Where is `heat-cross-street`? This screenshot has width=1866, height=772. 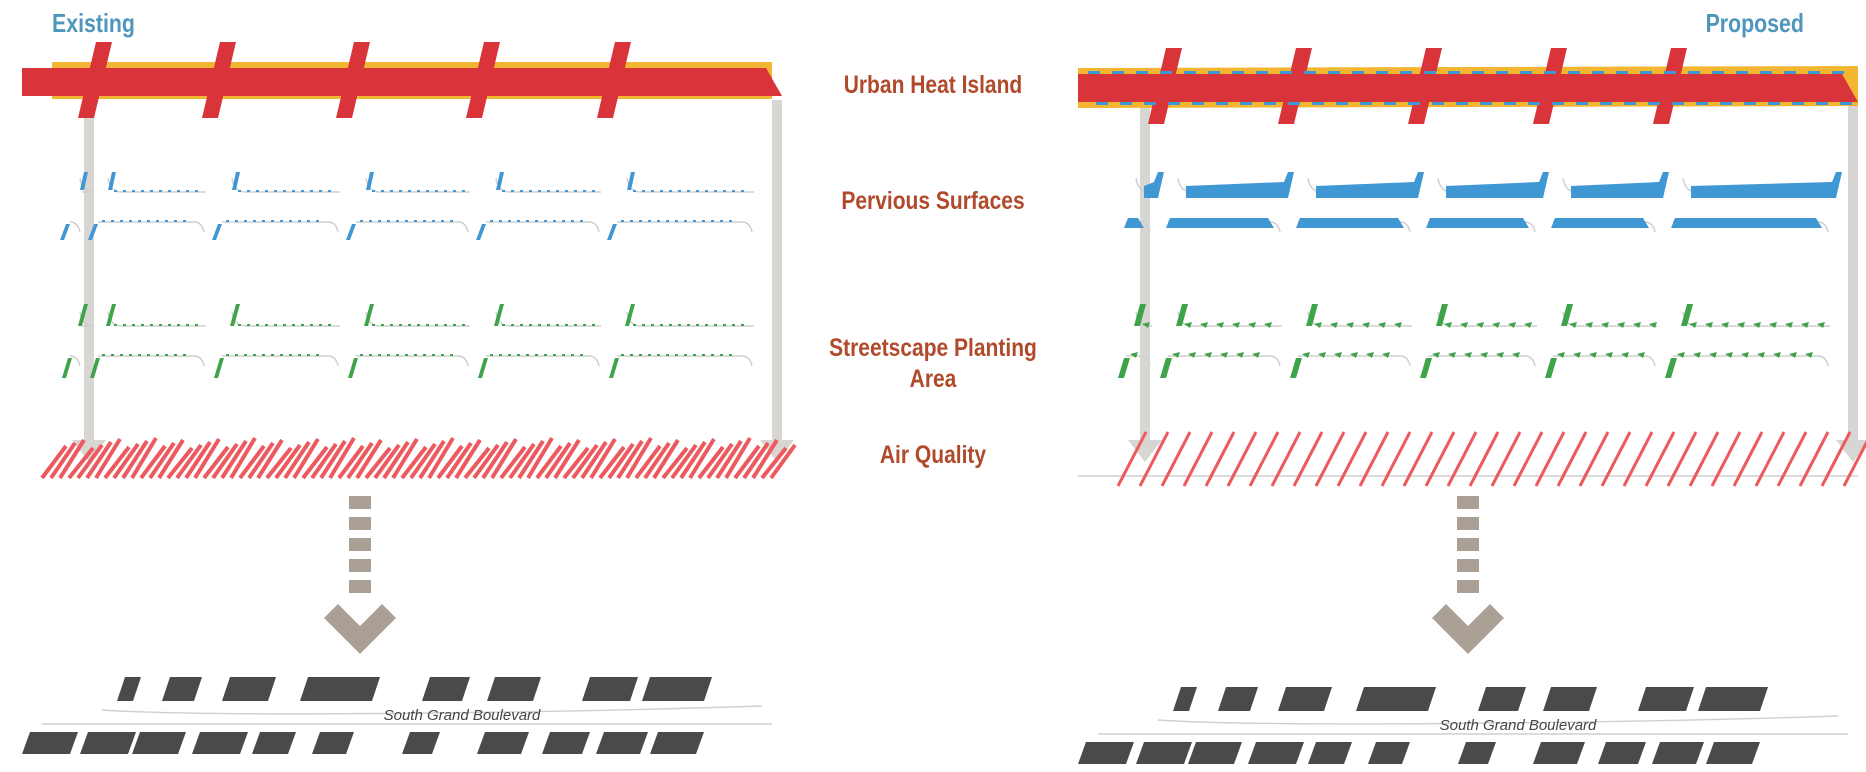
heat-cross-street is located at coordinates (353, 80).